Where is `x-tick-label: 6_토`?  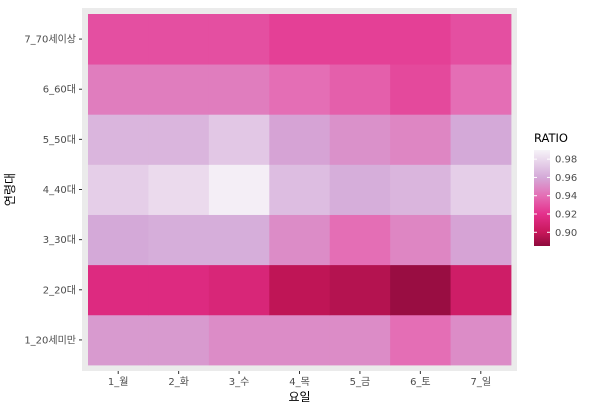
x-tick-label: 6_토 is located at coordinates (420, 382).